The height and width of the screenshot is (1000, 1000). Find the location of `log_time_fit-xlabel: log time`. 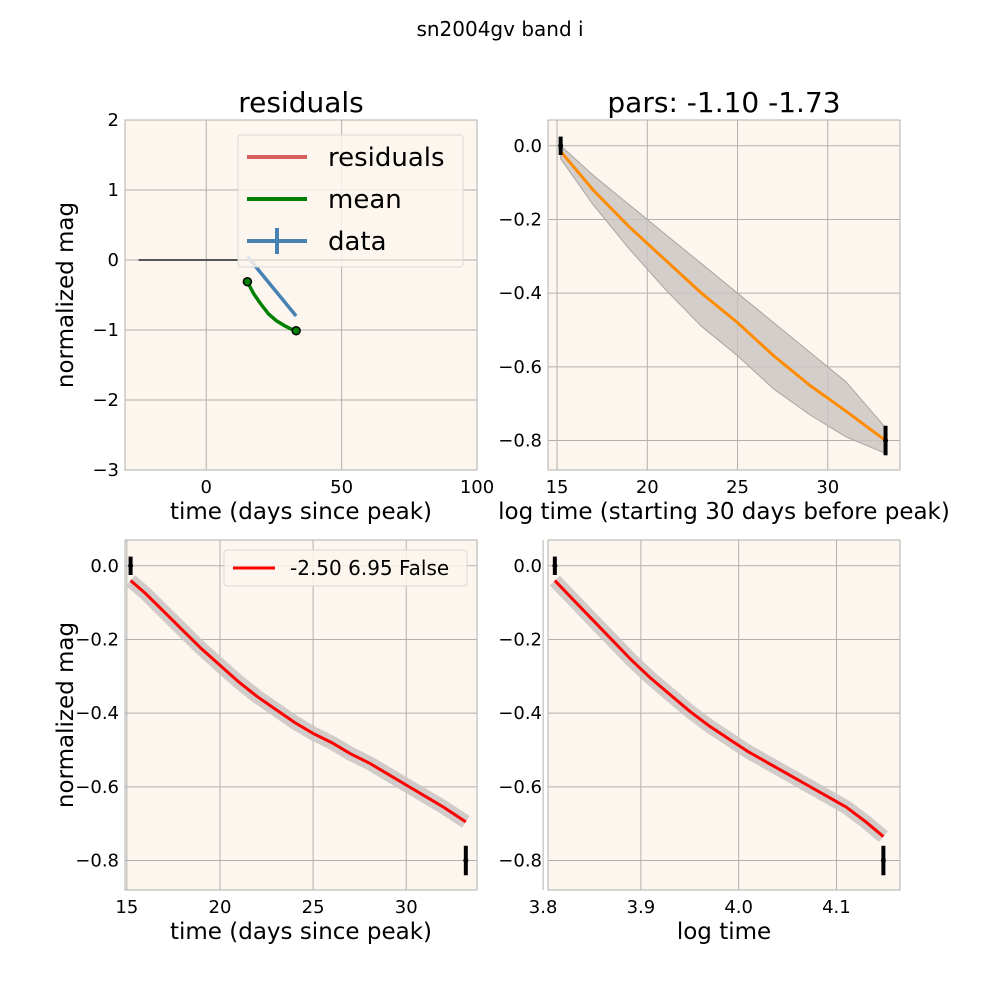

log_time_fit-xlabel: log time is located at coordinates (724, 932).